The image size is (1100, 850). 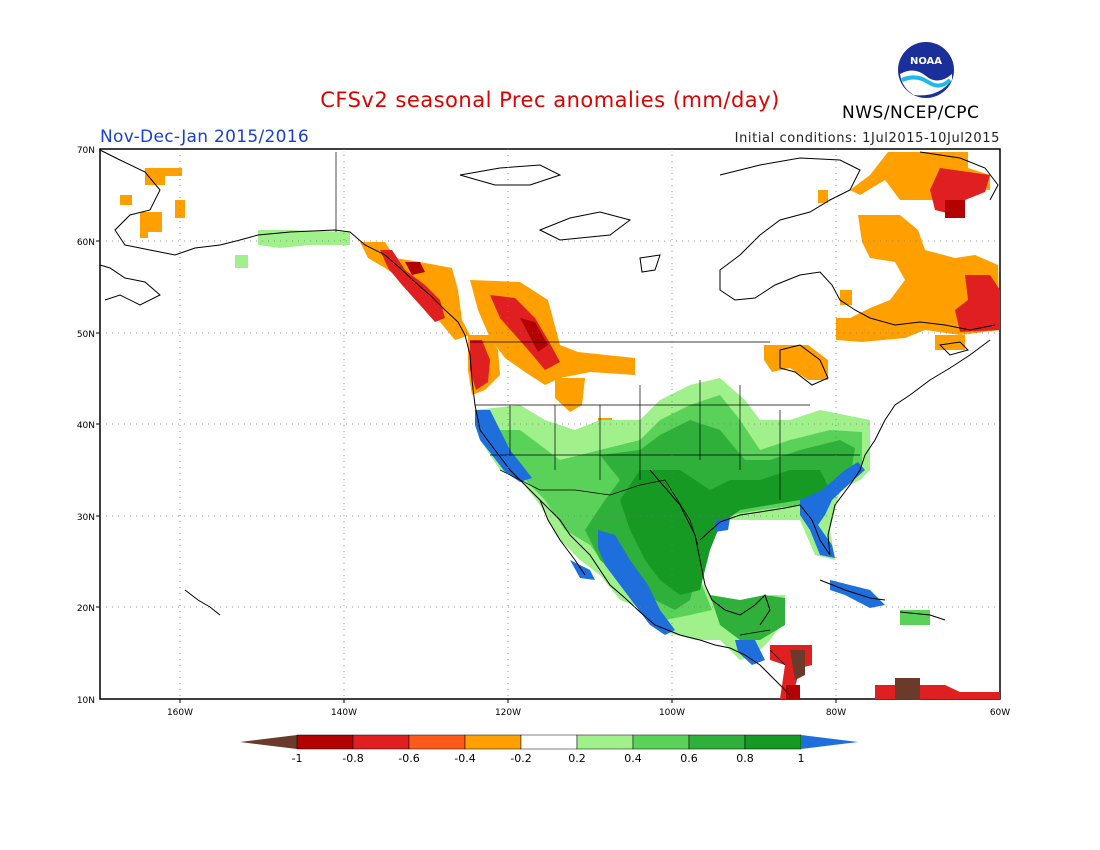 I want to click on colorbar-label: 1, so click(x=801, y=758).